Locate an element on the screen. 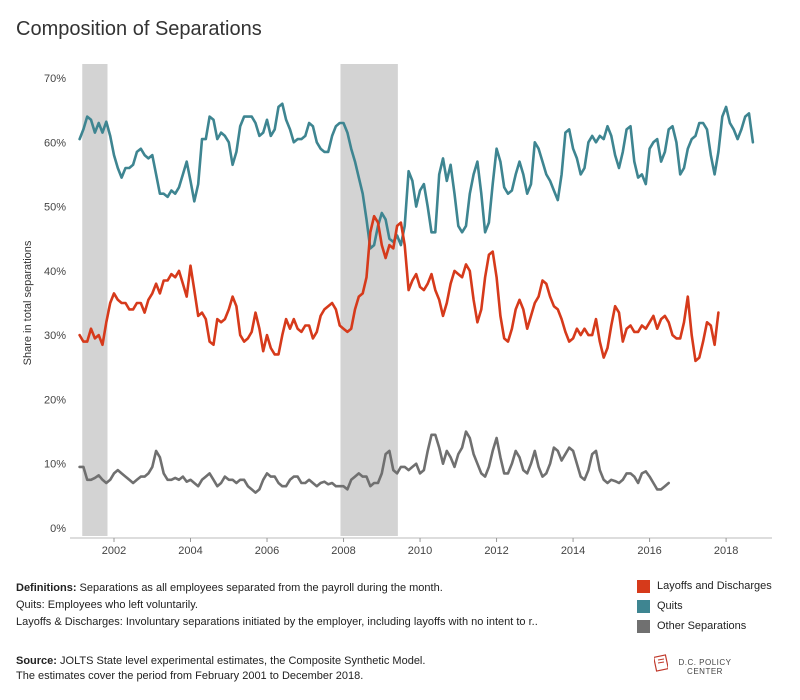  y-tick-label-10: 10% is located at coordinates (55, 465).